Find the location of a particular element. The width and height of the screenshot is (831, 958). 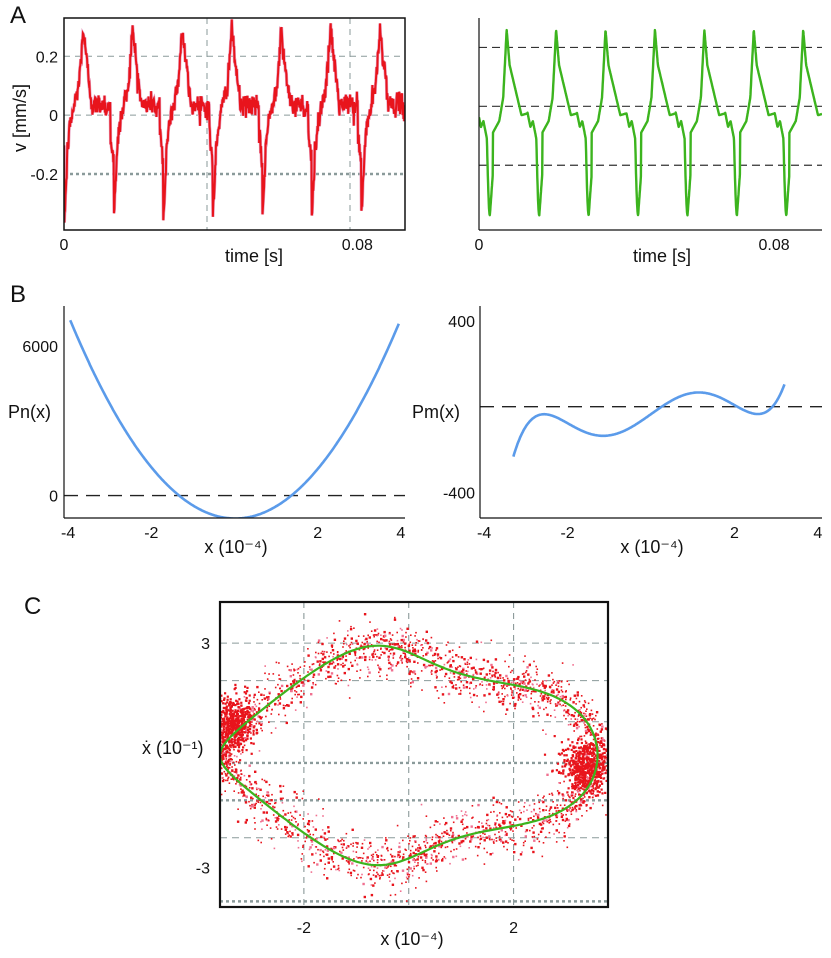

x-tick-label: 0 is located at coordinates (64, 245).